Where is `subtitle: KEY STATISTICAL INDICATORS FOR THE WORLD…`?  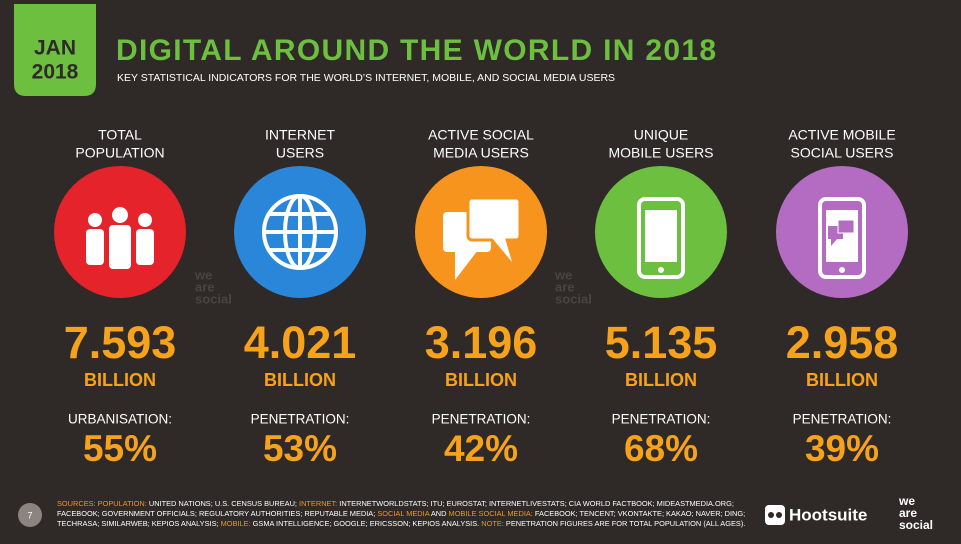 subtitle: KEY STATISTICAL INDICATORS FOR THE WORLD… is located at coordinates (366, 78).